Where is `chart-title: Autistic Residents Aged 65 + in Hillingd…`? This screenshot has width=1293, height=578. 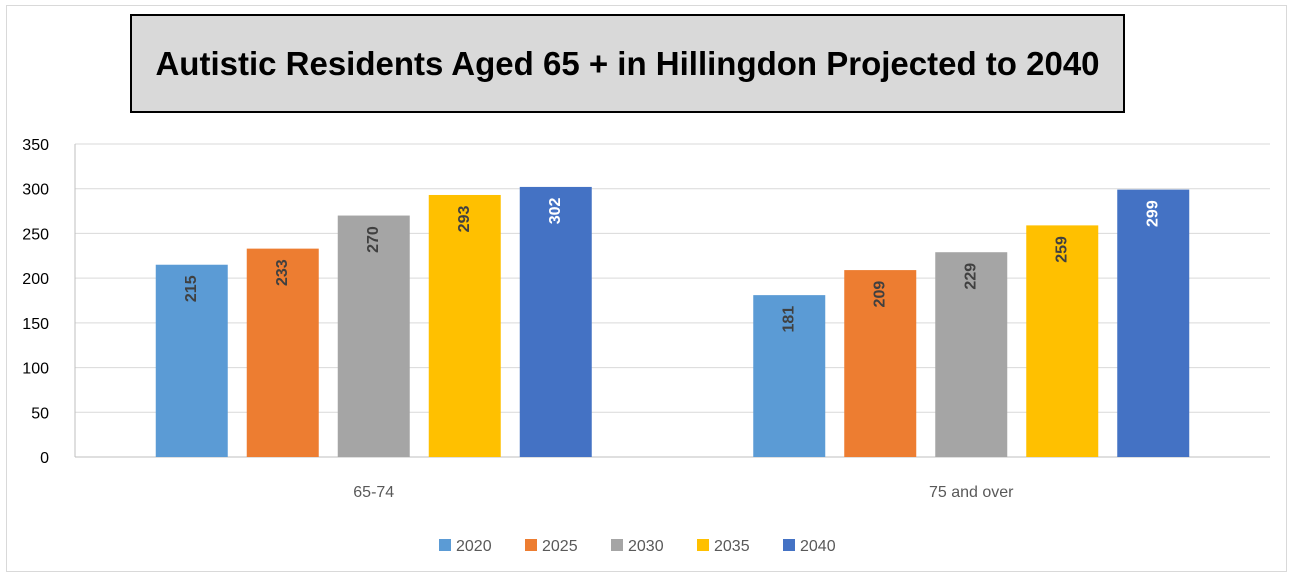
chart-title: Autistic Residents Aged 65 + in Hillingd… is located at coordinates (627, 63).